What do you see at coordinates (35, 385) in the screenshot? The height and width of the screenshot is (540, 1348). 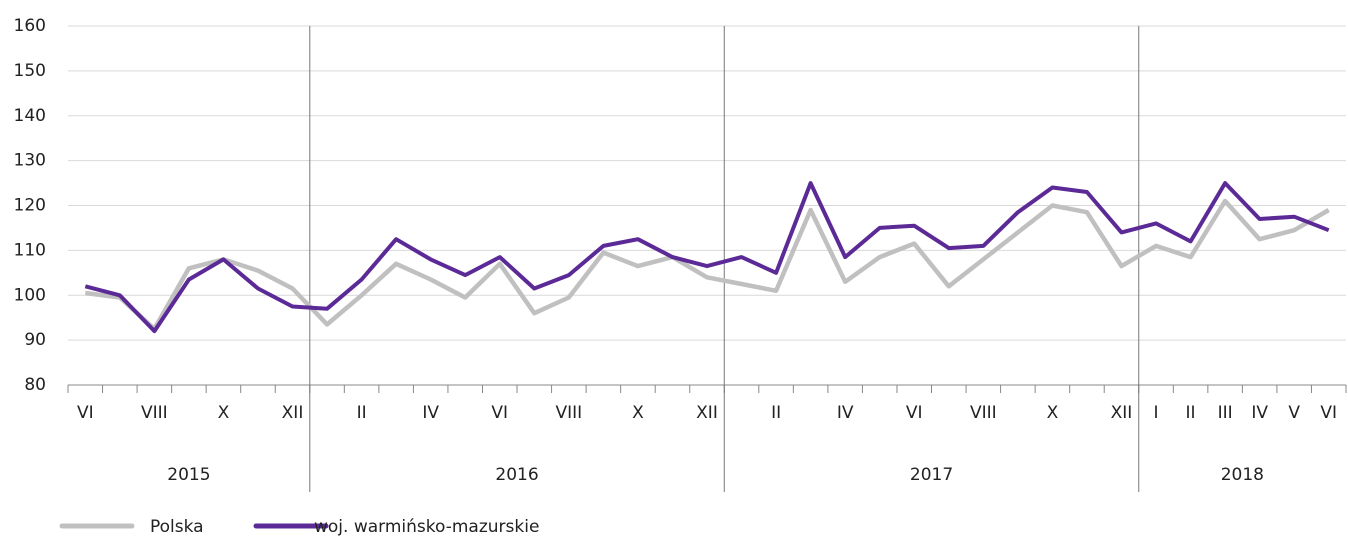 I see `y-tick-label: 80` at bounding box center [35, 385].